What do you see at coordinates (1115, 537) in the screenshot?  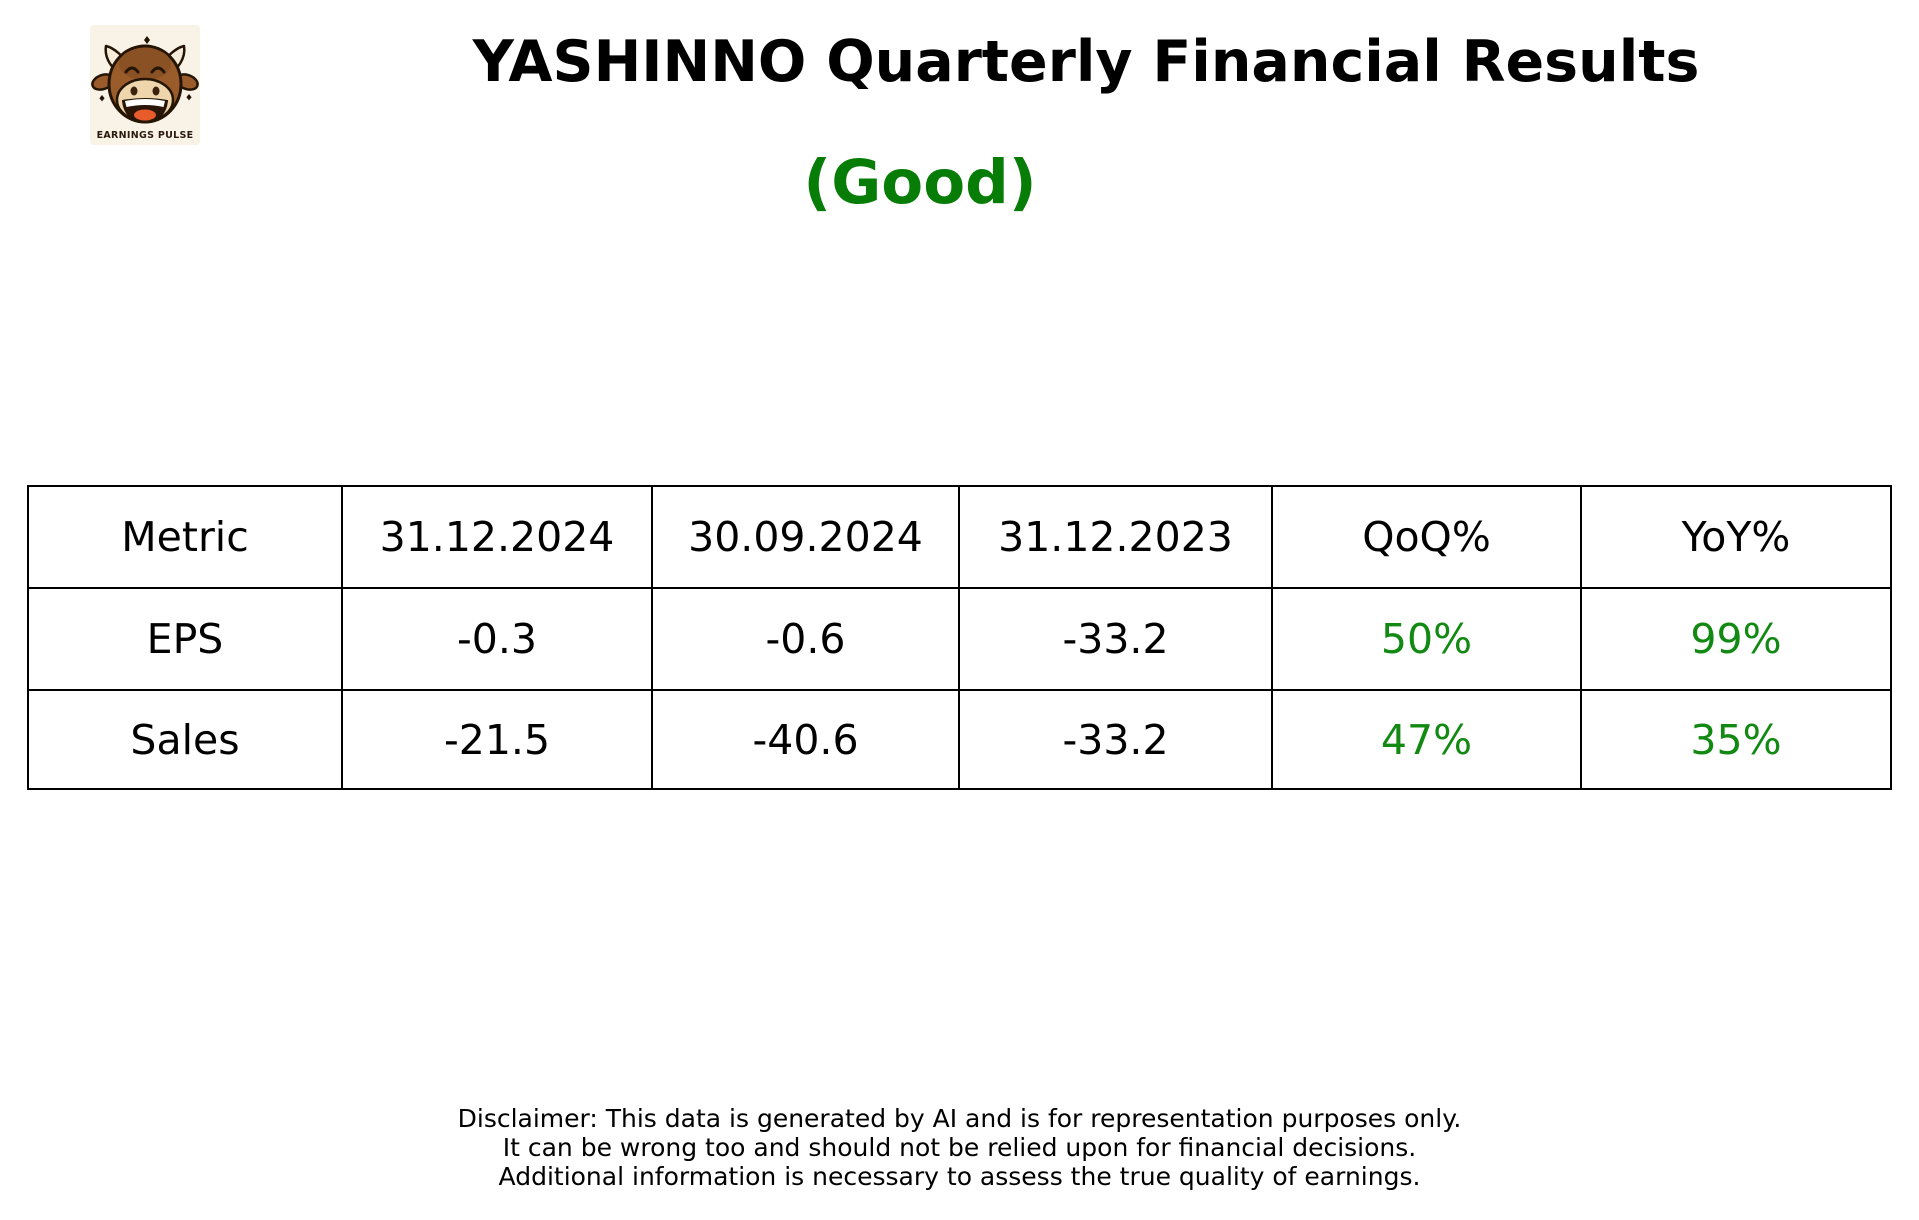 I see `column-header-31-12-2023: 31.12.2023` at bounding box center [1115, 537].